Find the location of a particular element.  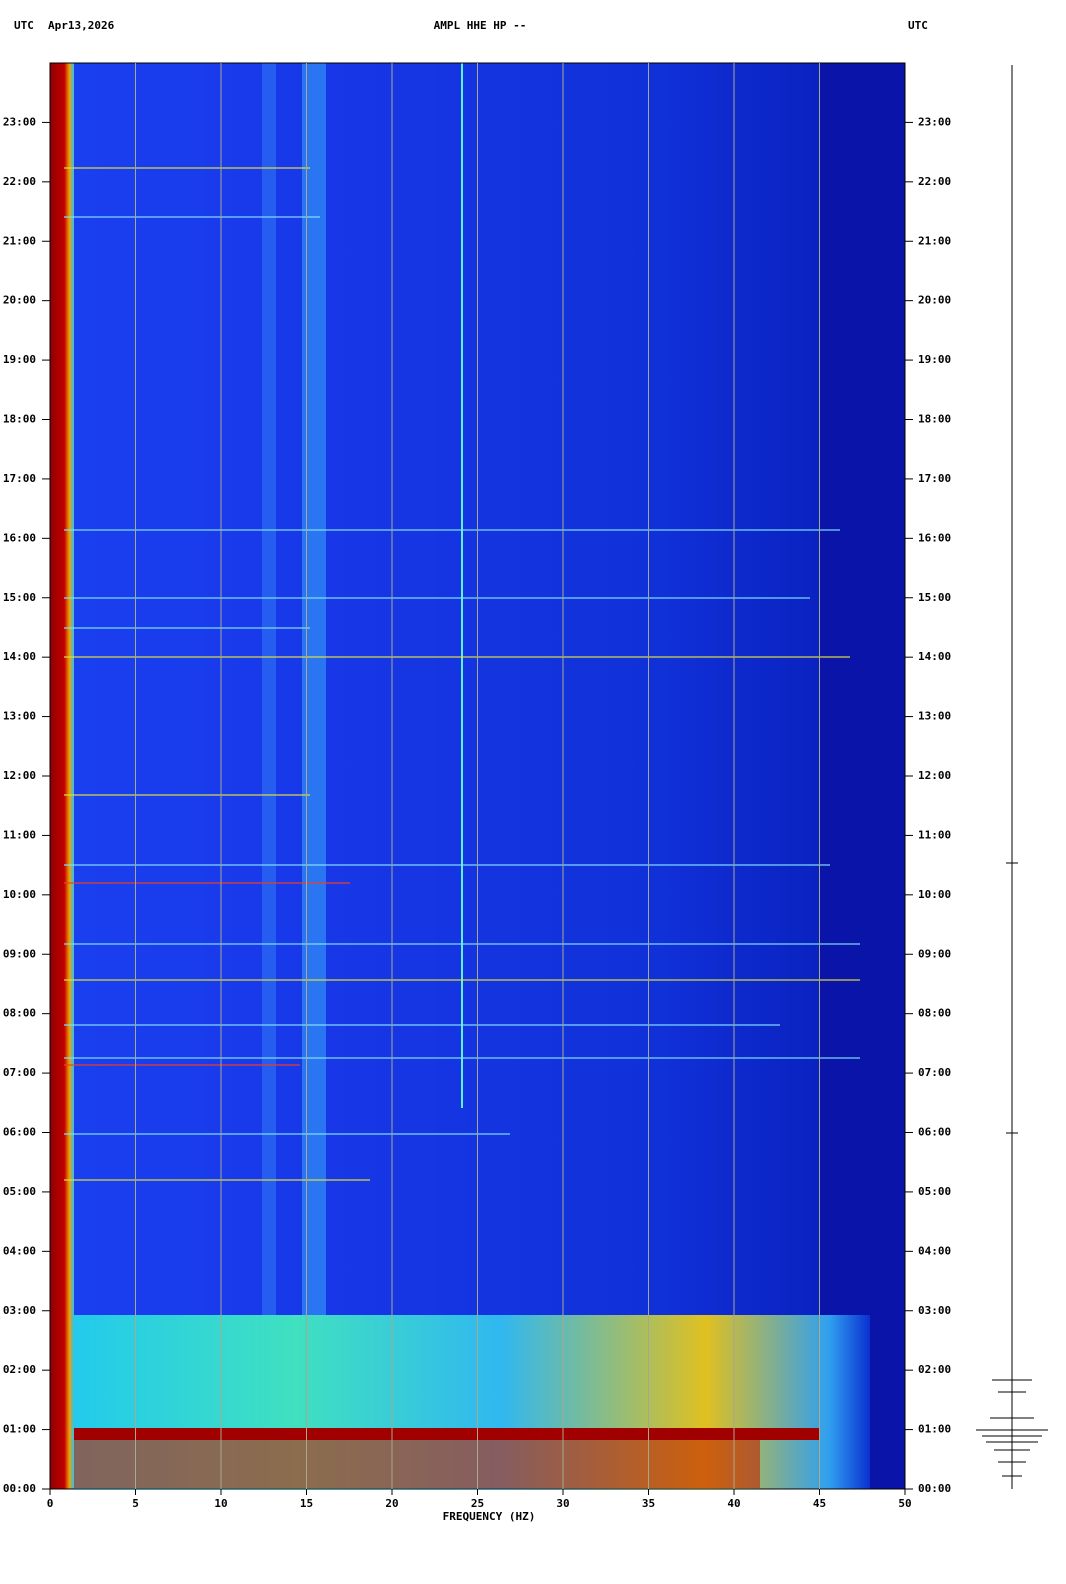

y-tick-label: 02:00 is located at coordinates (19, 1369).